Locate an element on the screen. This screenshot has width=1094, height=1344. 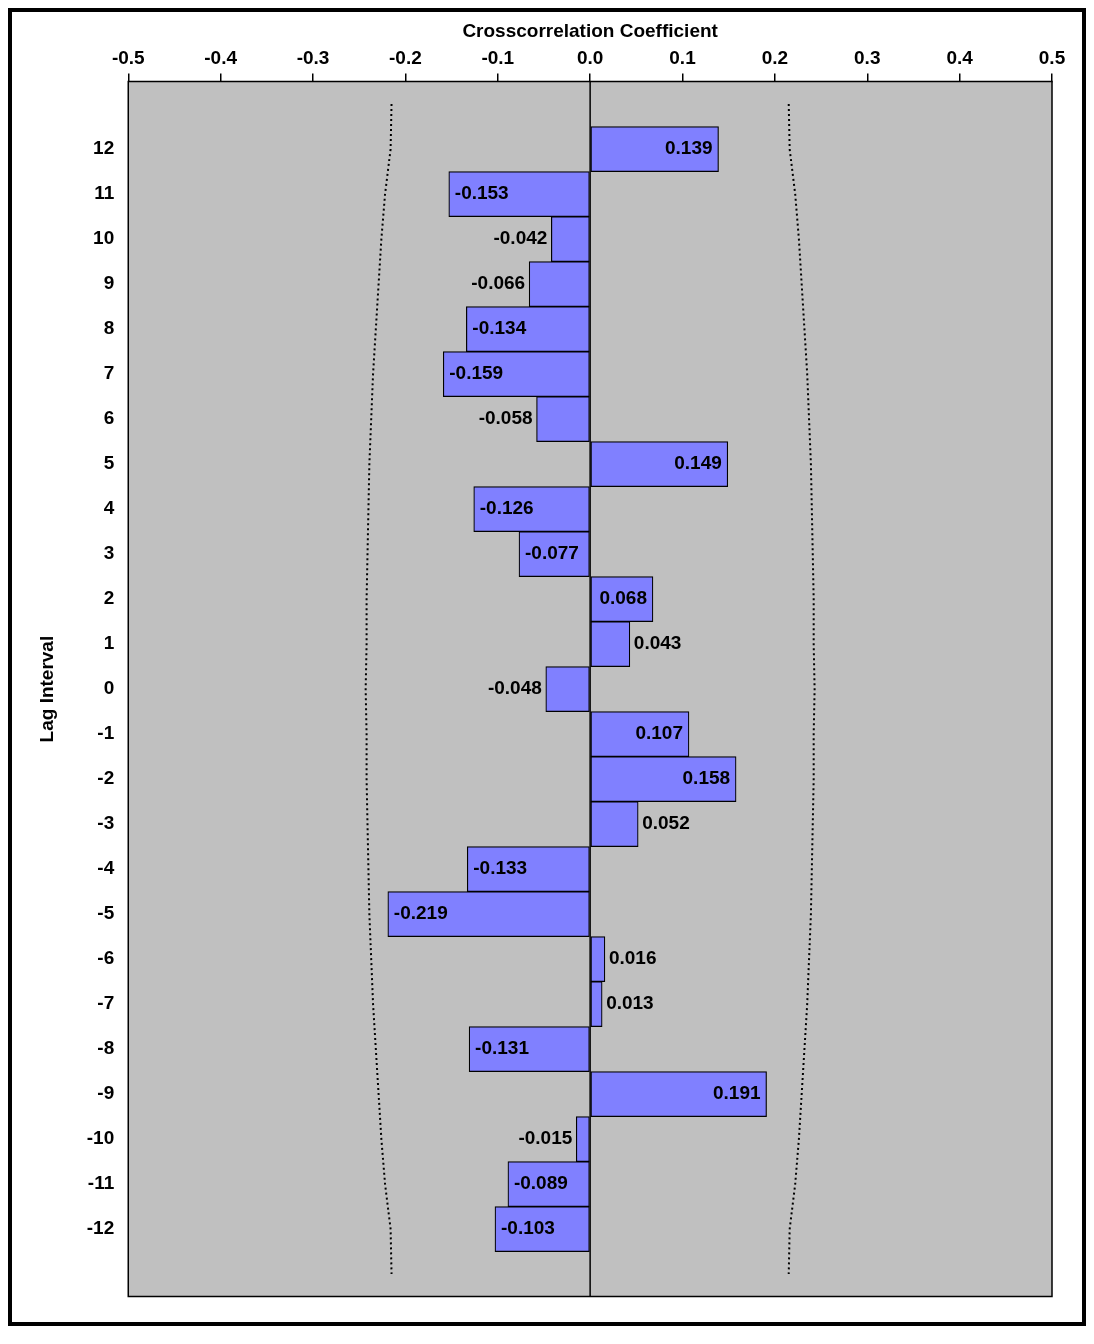
x-tick-label: -0.1 is located at coordinates (498, 58).